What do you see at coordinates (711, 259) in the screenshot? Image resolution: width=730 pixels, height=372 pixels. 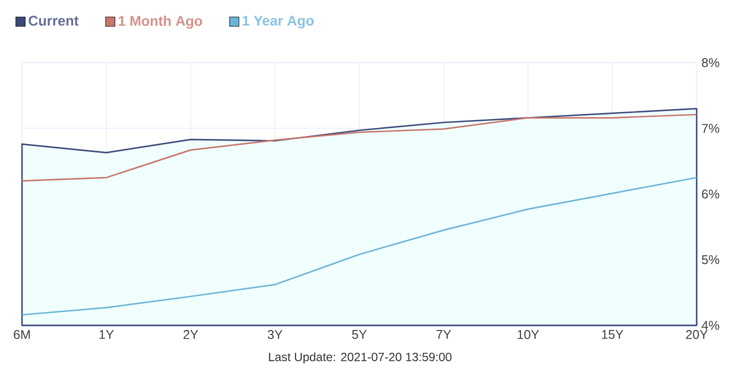 I see `y-tick-label: 5%` at bounding box center [711, 259].